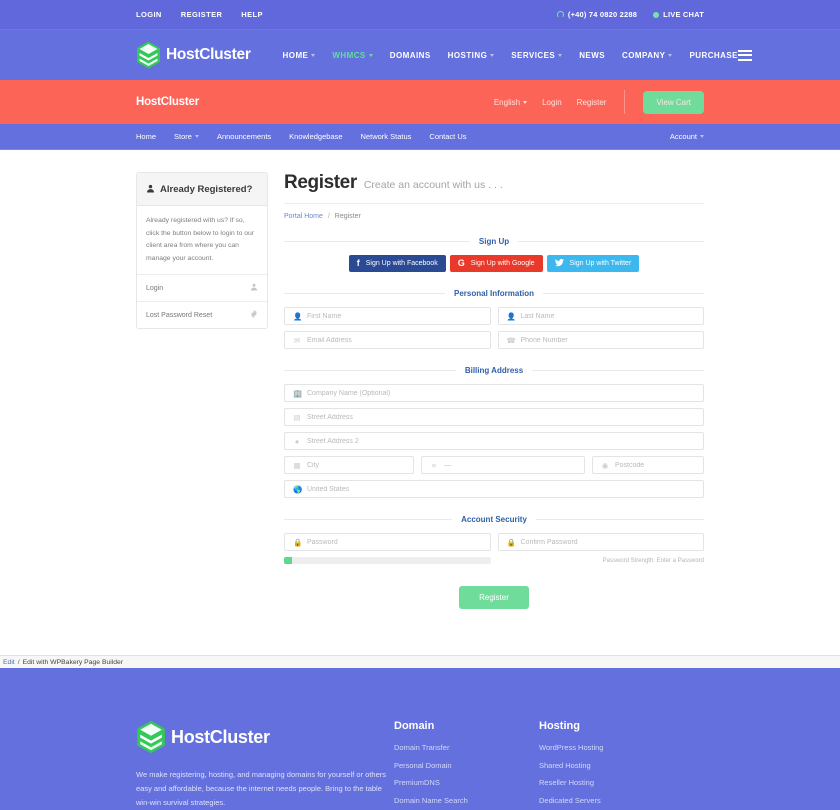 Image resolution: width=840 pixels, height=810 pixels. What do you see at coordinates (431, 800) in the screenshot?
I see `footer-link-domain-name-search: Domain Name Search` at bounding box center [431, 800].